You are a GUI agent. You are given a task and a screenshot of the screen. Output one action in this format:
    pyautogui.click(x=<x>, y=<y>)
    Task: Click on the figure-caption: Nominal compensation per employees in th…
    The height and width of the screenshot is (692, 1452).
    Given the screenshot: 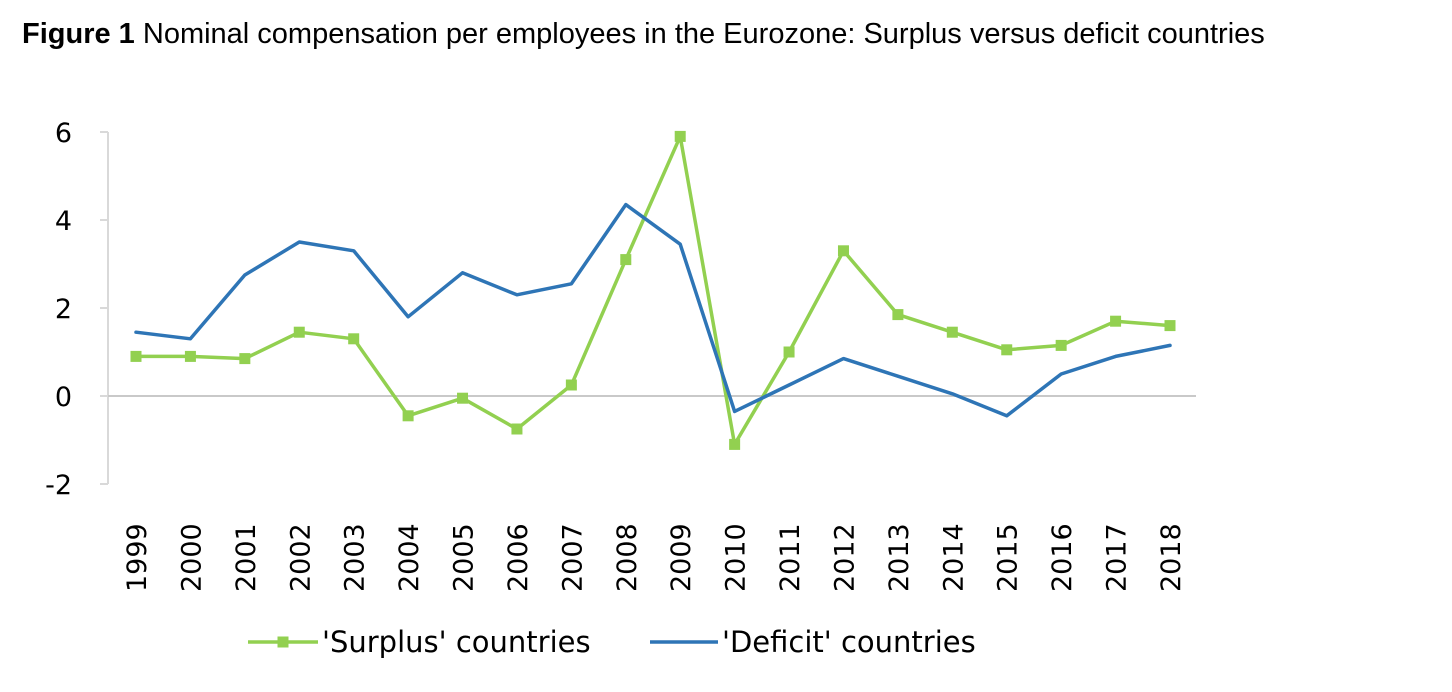 What is the action you would take?
    pyautogui.click(x=703, y=34)
    